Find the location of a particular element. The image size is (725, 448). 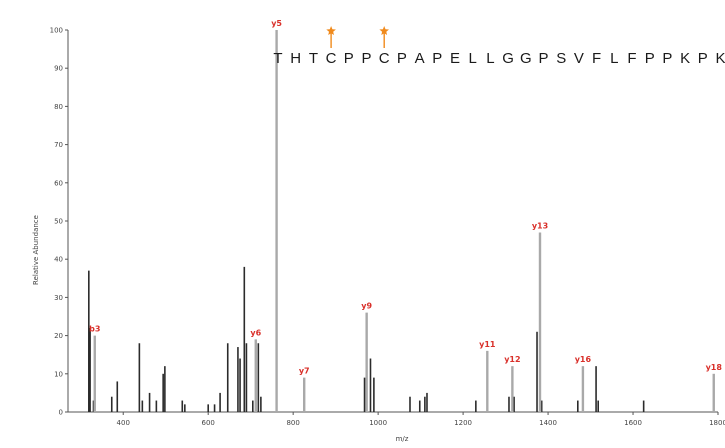

sequence-residue: H is located at coordinates (295, 58).